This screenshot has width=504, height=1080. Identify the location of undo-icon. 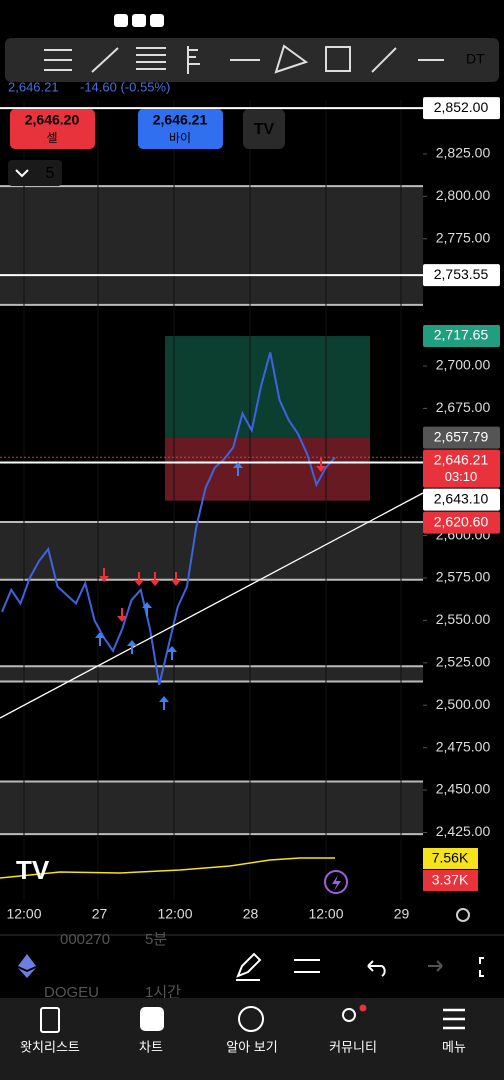
(376, 968).